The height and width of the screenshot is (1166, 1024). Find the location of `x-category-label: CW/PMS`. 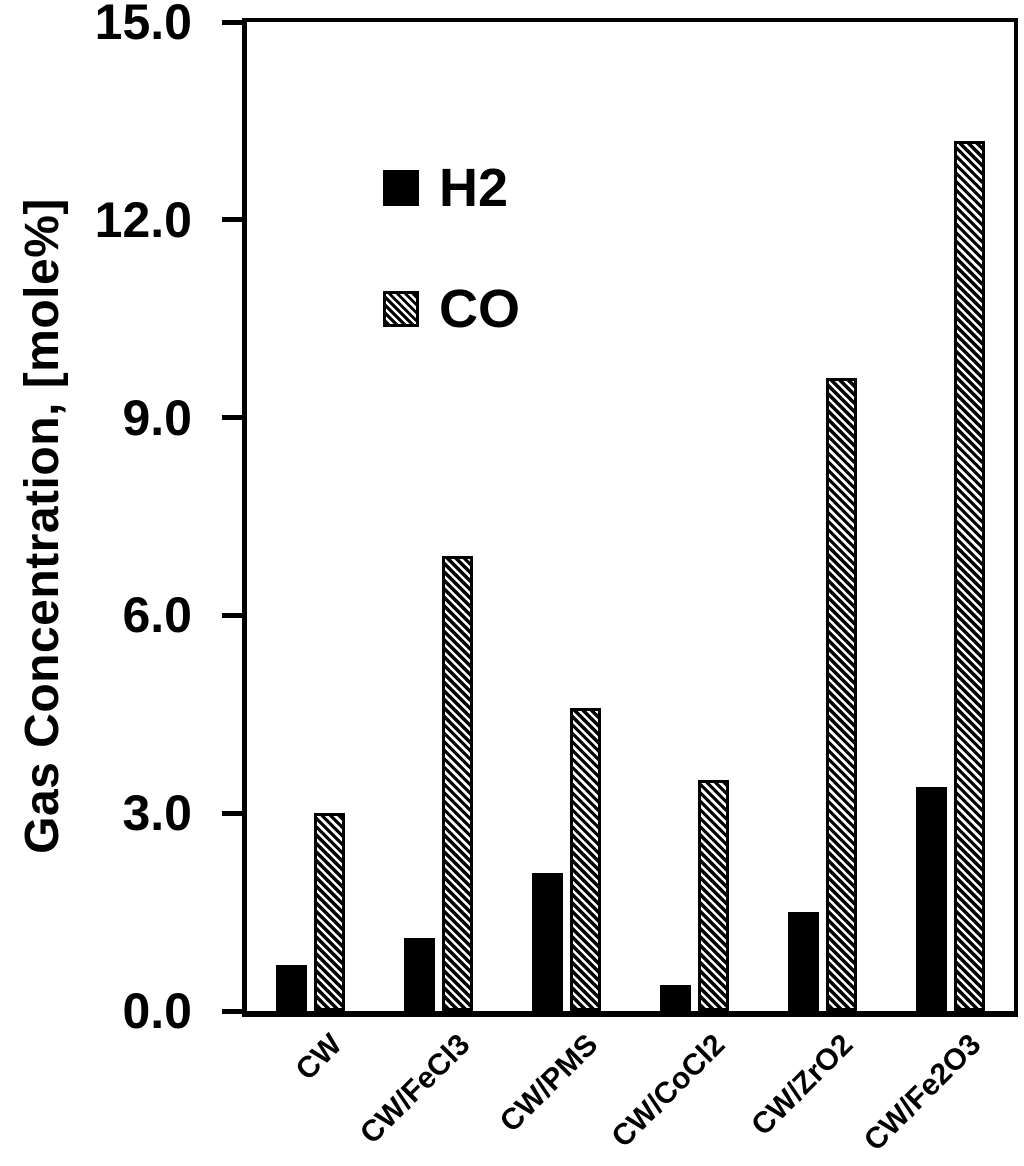

x-category-label: CW/PMS is located at coordinates (549, 1083).